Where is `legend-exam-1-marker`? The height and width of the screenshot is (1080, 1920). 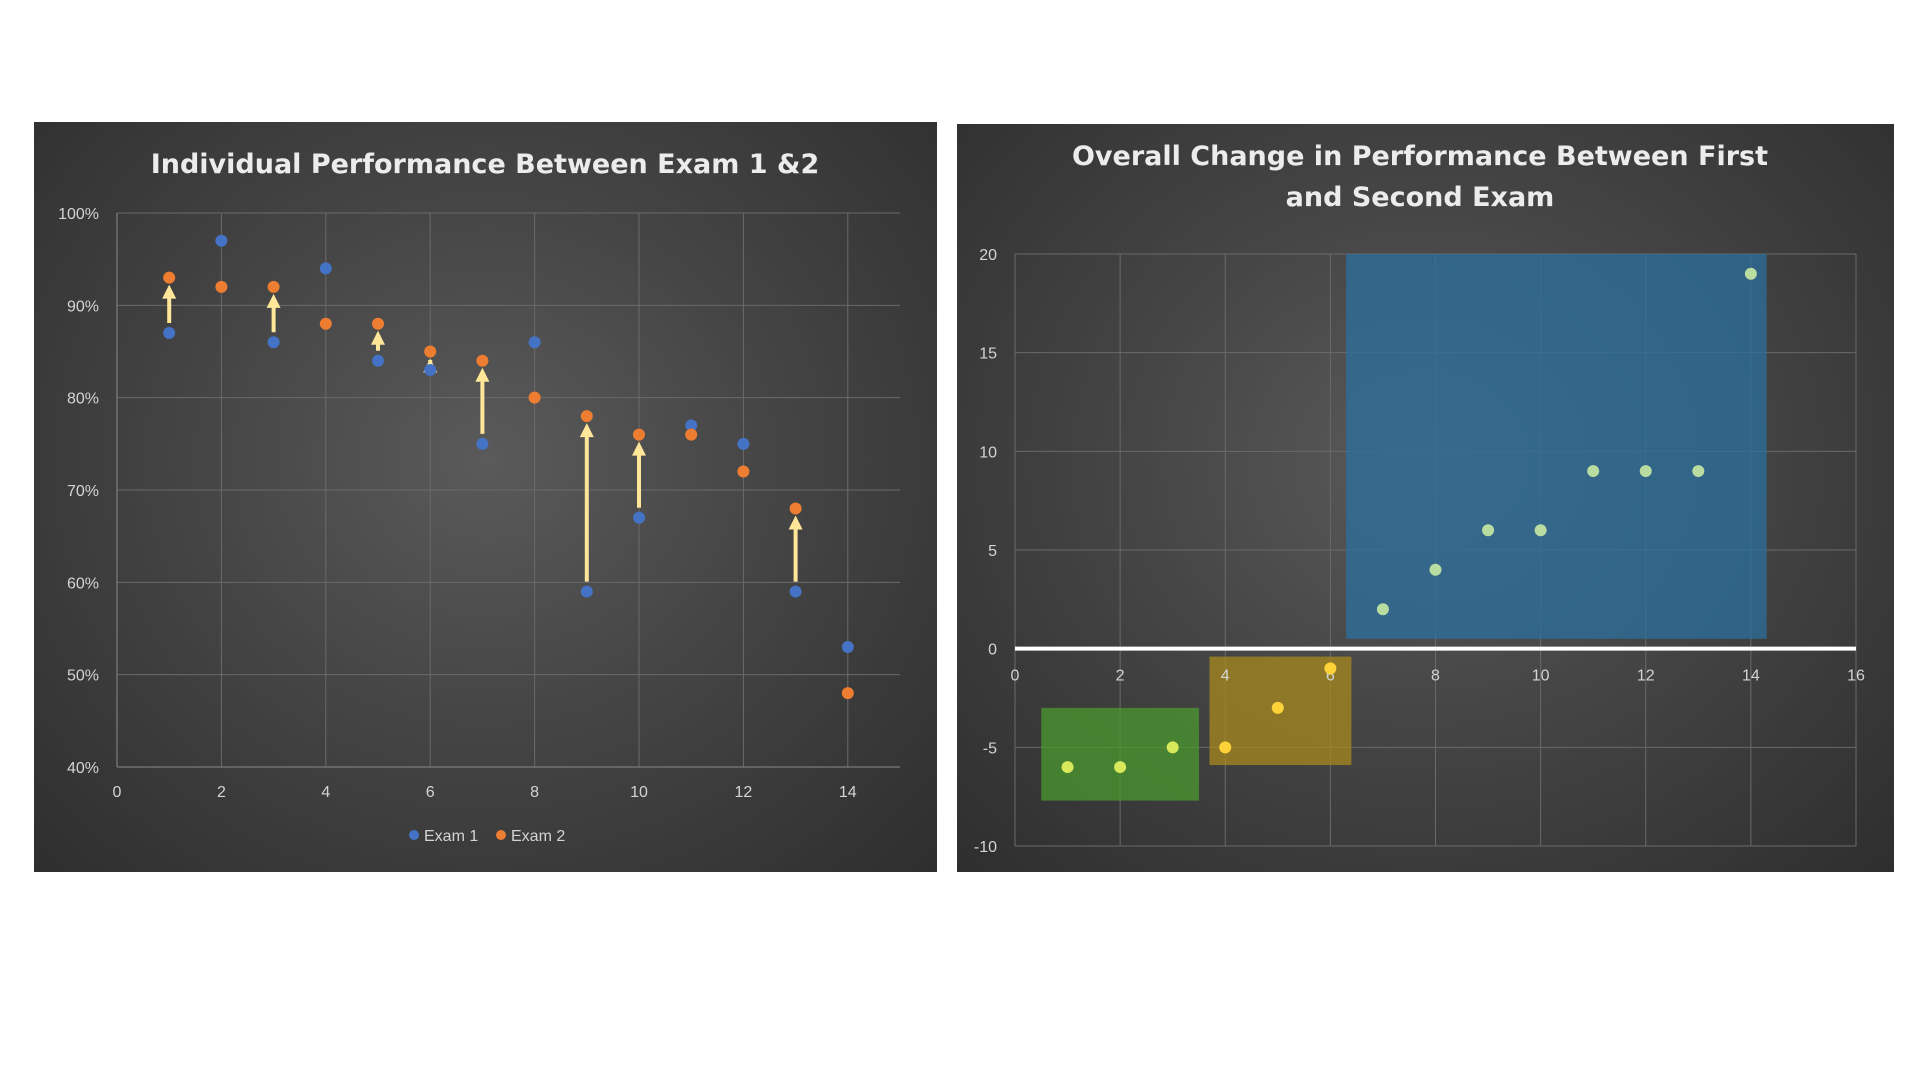 legend-exam-1-marker is located at coordinates (414, 835).